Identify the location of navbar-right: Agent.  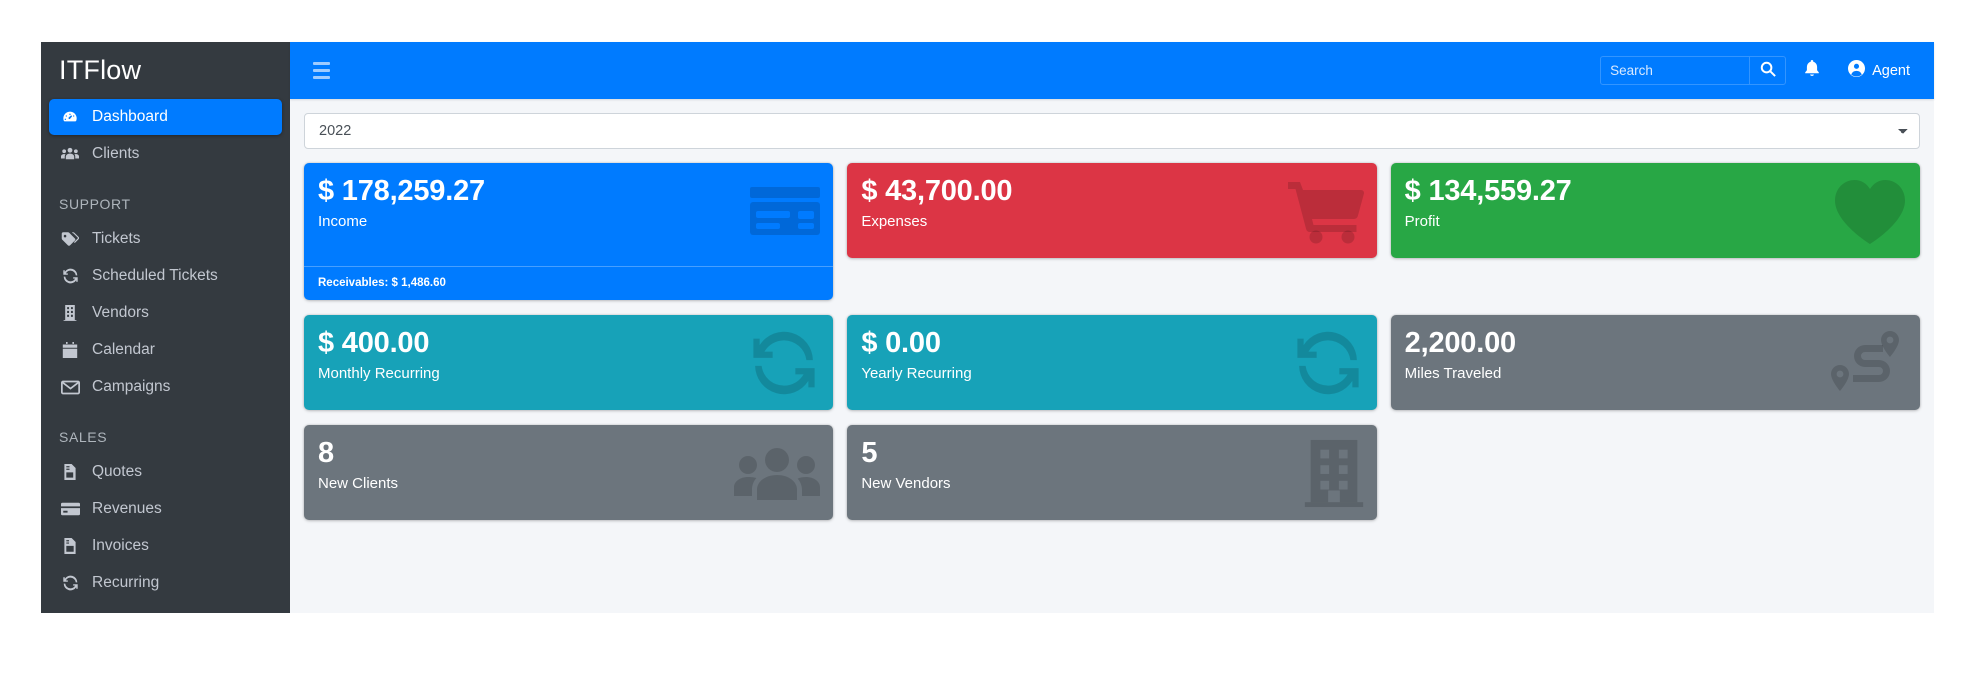
(1758, 71).